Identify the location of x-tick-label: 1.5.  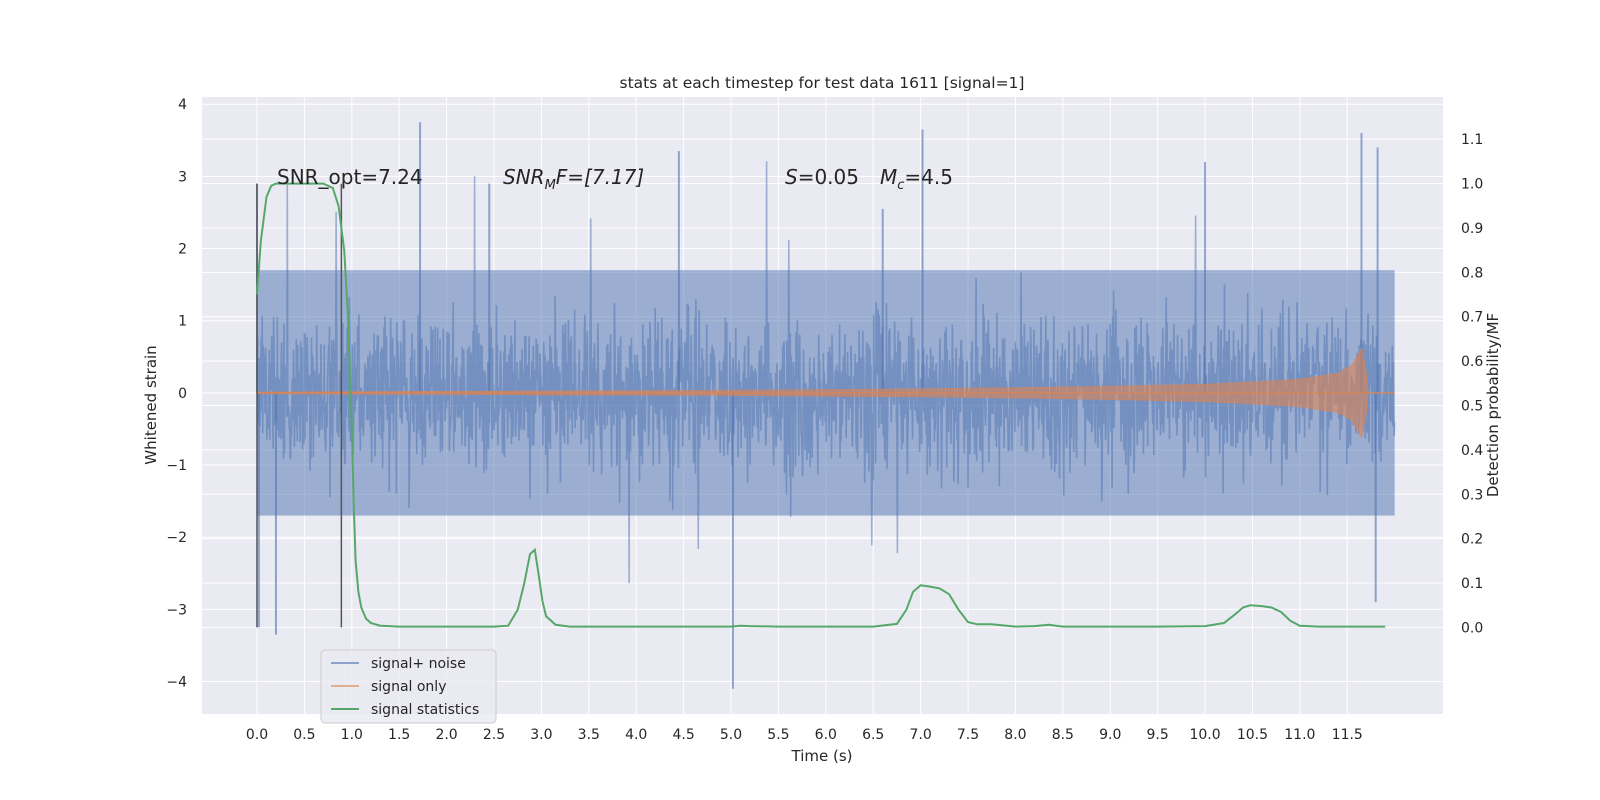
(399, 735).